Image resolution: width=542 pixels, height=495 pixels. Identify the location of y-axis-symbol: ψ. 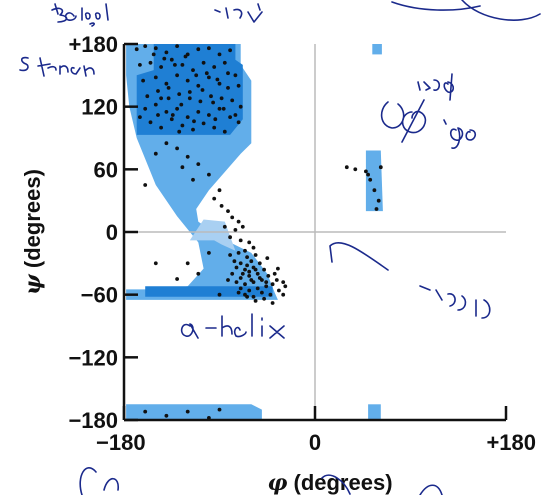
(33, 284).